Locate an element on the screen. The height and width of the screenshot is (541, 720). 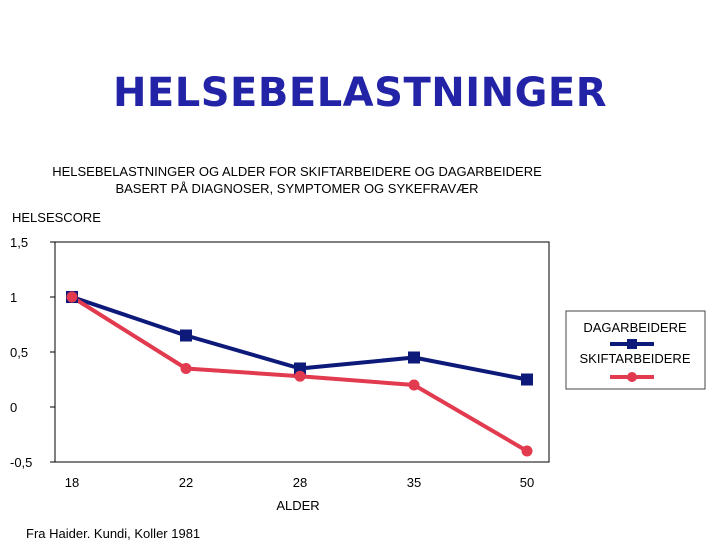
legend-label-dagarbeidere: DAGARBEIDERE is located at coordinates (635, 327).